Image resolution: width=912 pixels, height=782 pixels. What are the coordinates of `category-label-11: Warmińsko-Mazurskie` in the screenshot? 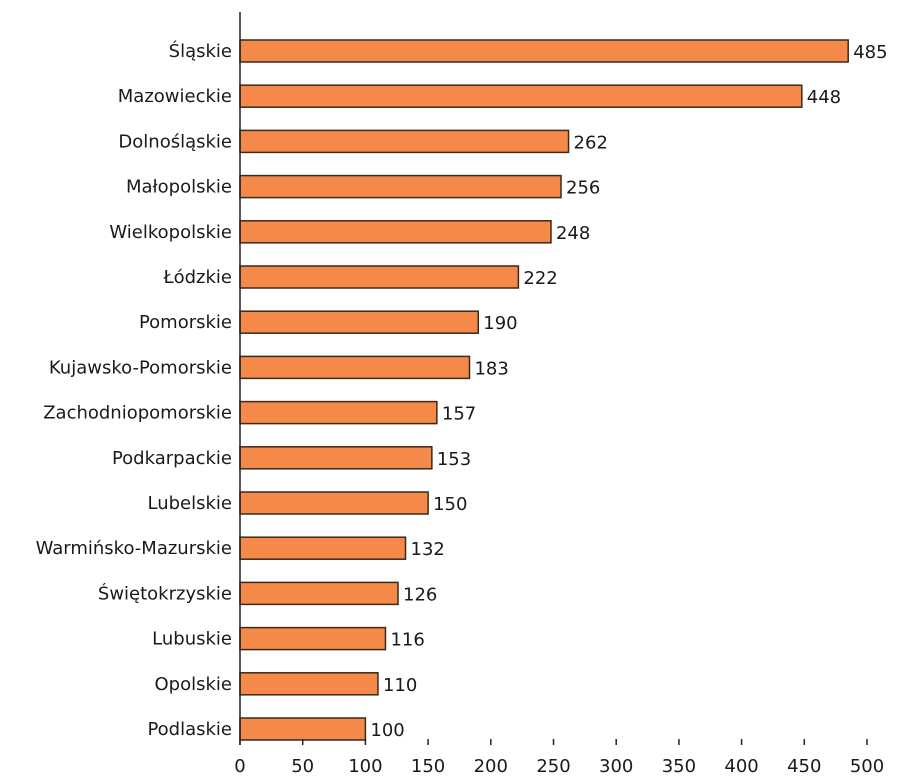 It's located at (134, 548).